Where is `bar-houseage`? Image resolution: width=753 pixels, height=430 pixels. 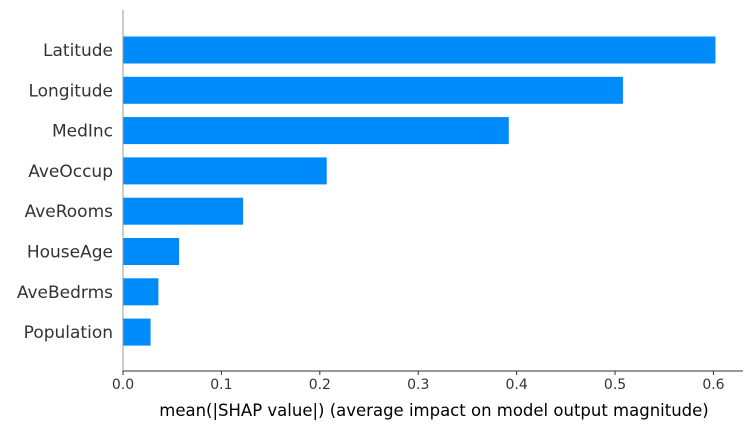
bar-houseage is located at coordinates (151, 251).